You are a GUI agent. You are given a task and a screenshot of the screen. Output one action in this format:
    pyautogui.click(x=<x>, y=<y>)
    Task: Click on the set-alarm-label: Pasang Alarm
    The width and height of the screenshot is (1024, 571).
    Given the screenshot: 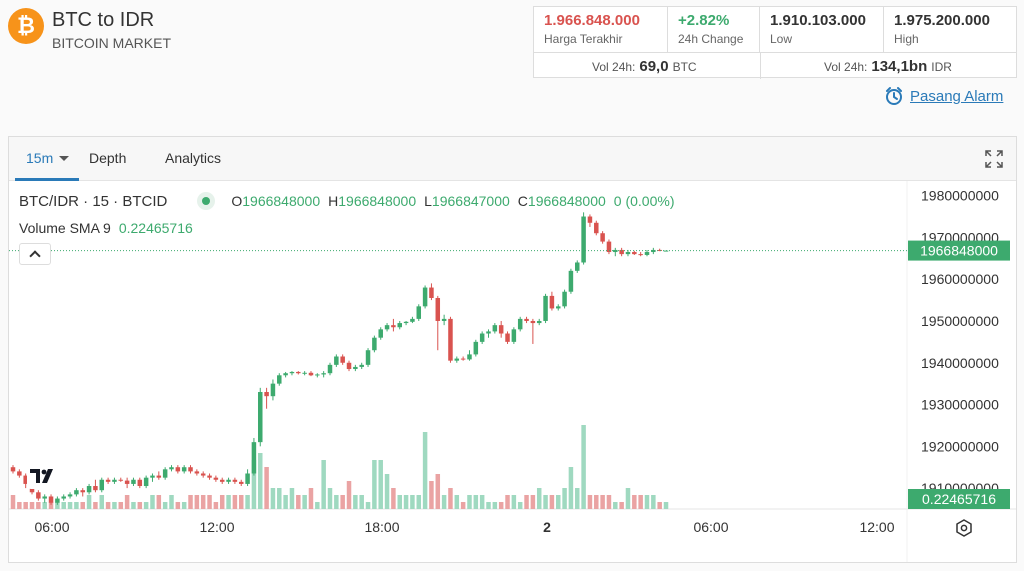 What is the action you would take?
    pyautogui.click(x=957, y=96)
    